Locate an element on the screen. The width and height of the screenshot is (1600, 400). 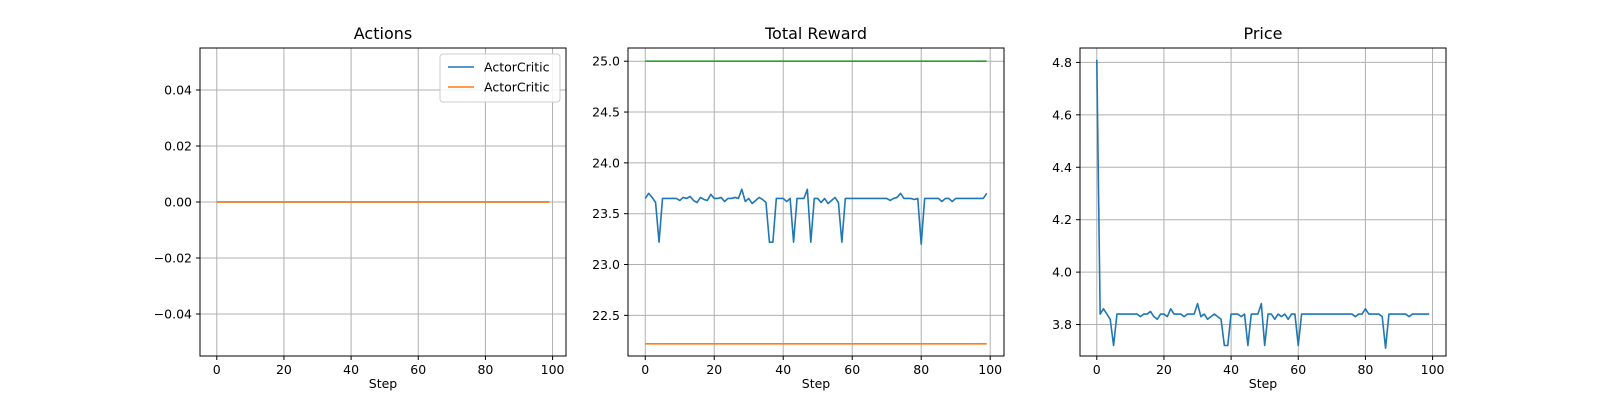
y-tick-label: 4.4 is located at coordinates (1062, 167).